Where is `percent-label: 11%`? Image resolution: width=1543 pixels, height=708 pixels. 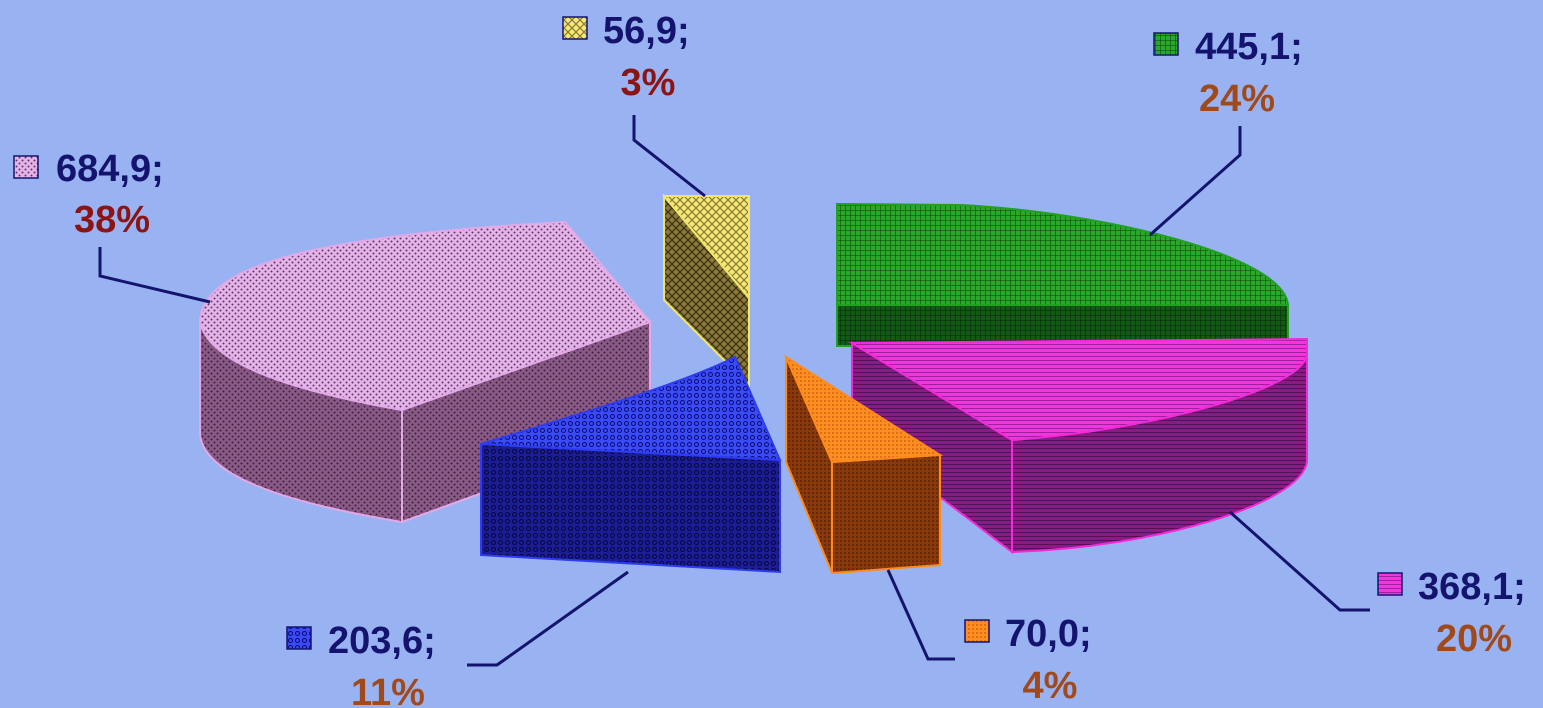 percent-label: 11% is located at coordinates (388, 690).